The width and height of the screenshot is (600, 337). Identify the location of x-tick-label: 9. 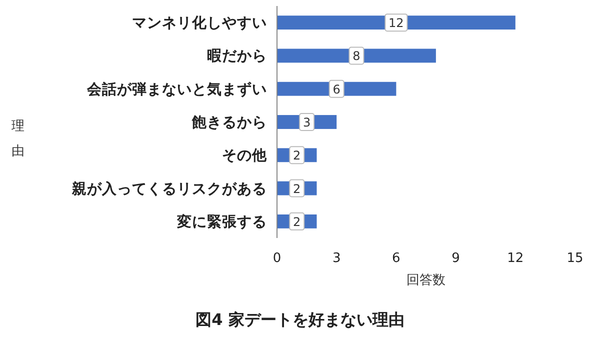
(456, 258).